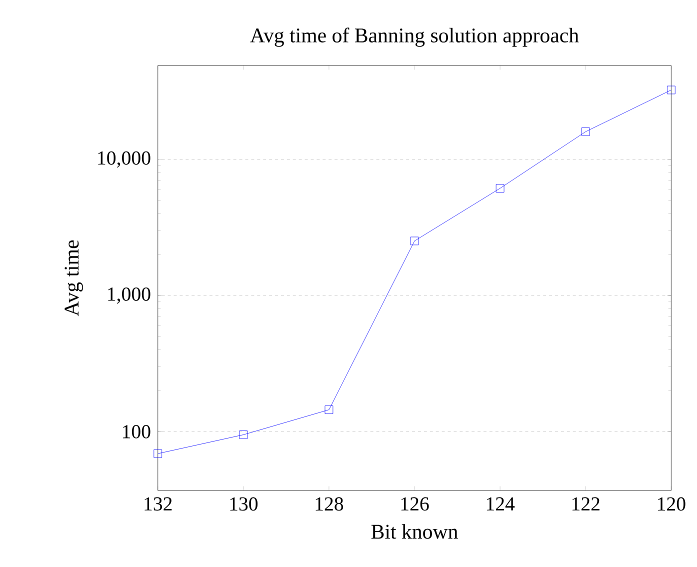  I want to click on x-tick-label: 128, so click(330, 504).